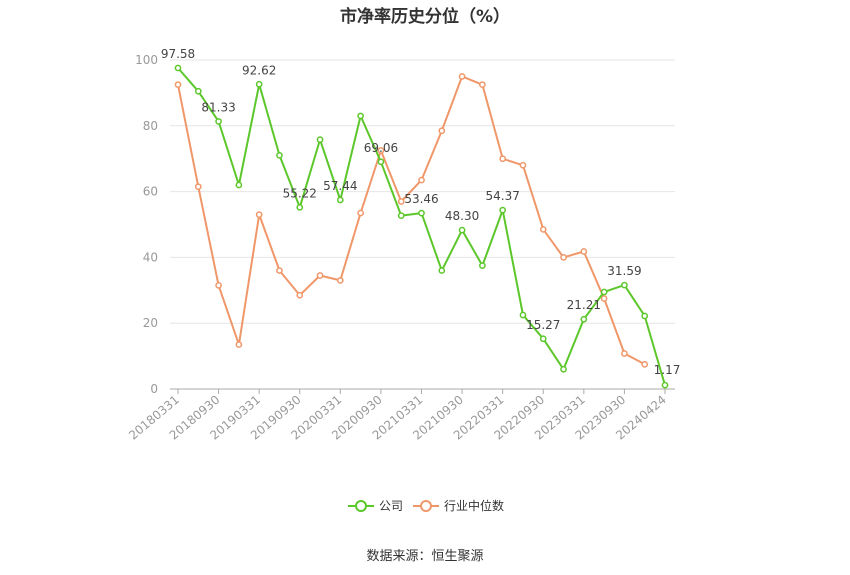  Describe the element at coordinates (150, 323) in the screenshot. I see `y-tick-label: 20` at that location.